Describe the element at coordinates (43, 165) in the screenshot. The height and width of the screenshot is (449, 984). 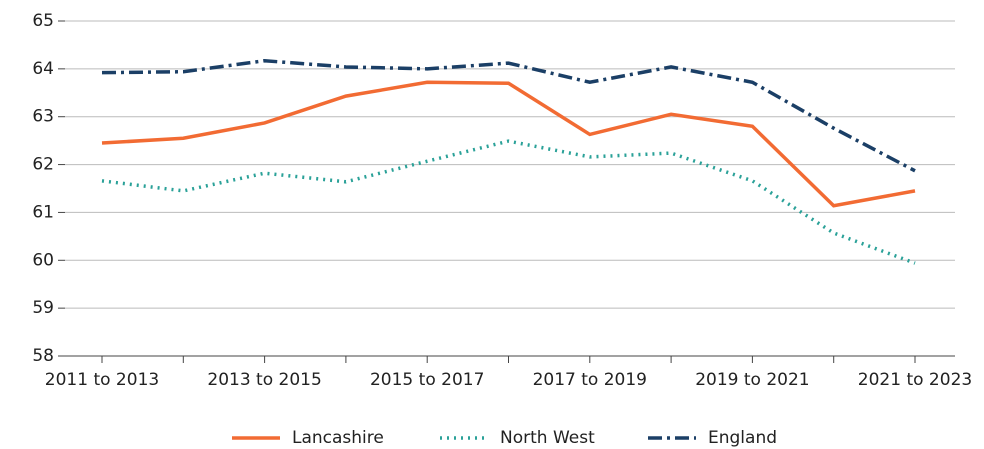
I see `y-tick-label: 62` at that location.